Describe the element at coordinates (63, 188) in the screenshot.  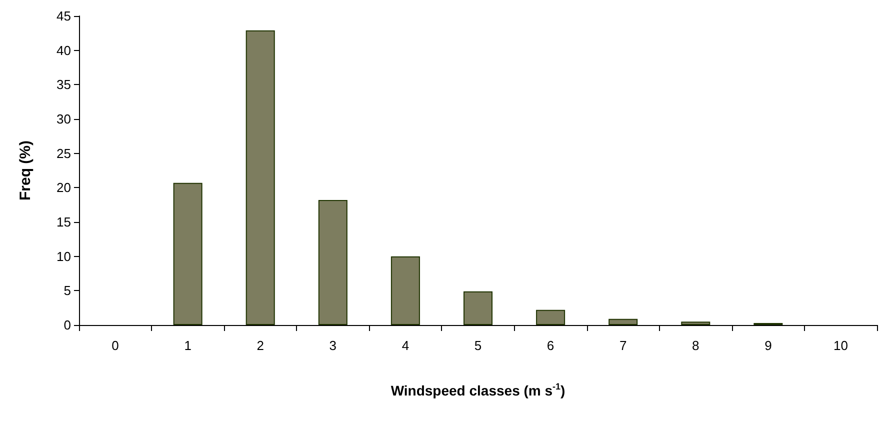
I see `y-tick-label: 20` at that location.